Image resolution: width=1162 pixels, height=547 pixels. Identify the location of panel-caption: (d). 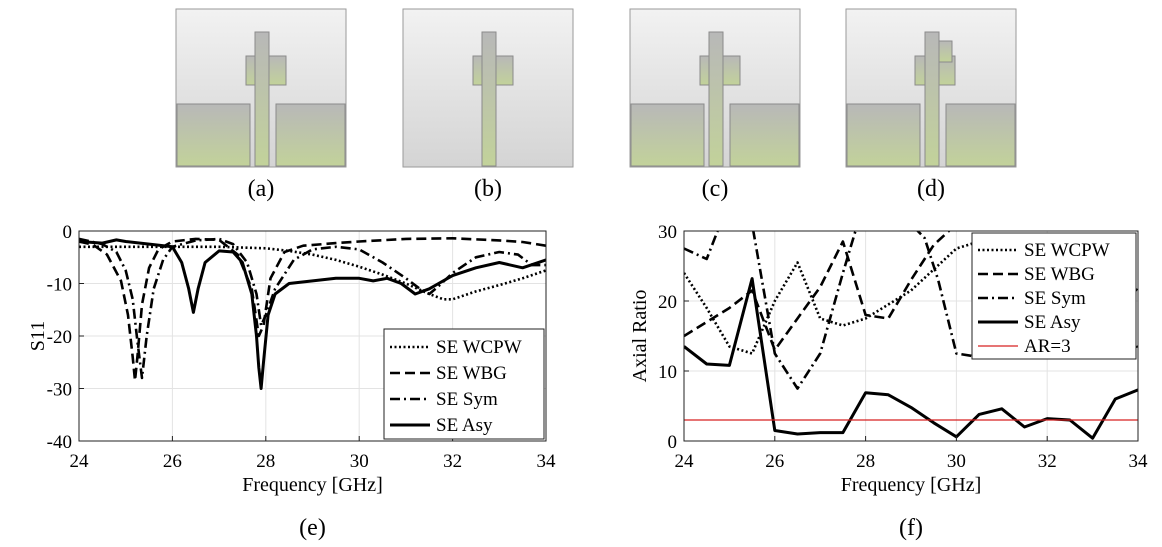
(931, 189).